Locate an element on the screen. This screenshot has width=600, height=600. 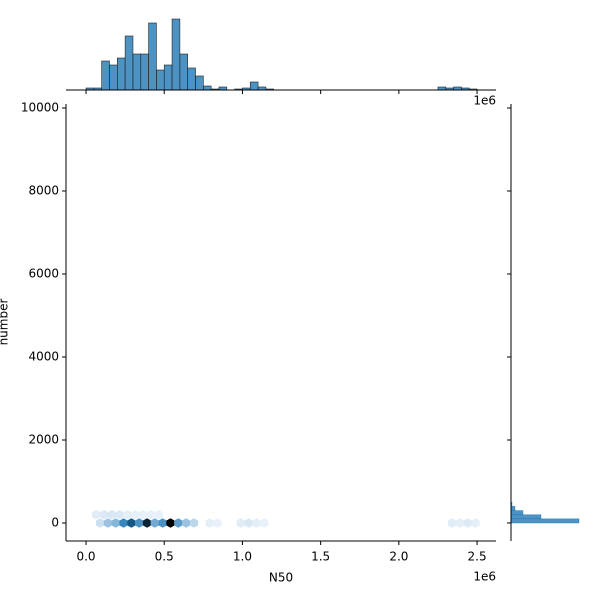
x-axis-label: N50 is located at coordinates (281, 578).